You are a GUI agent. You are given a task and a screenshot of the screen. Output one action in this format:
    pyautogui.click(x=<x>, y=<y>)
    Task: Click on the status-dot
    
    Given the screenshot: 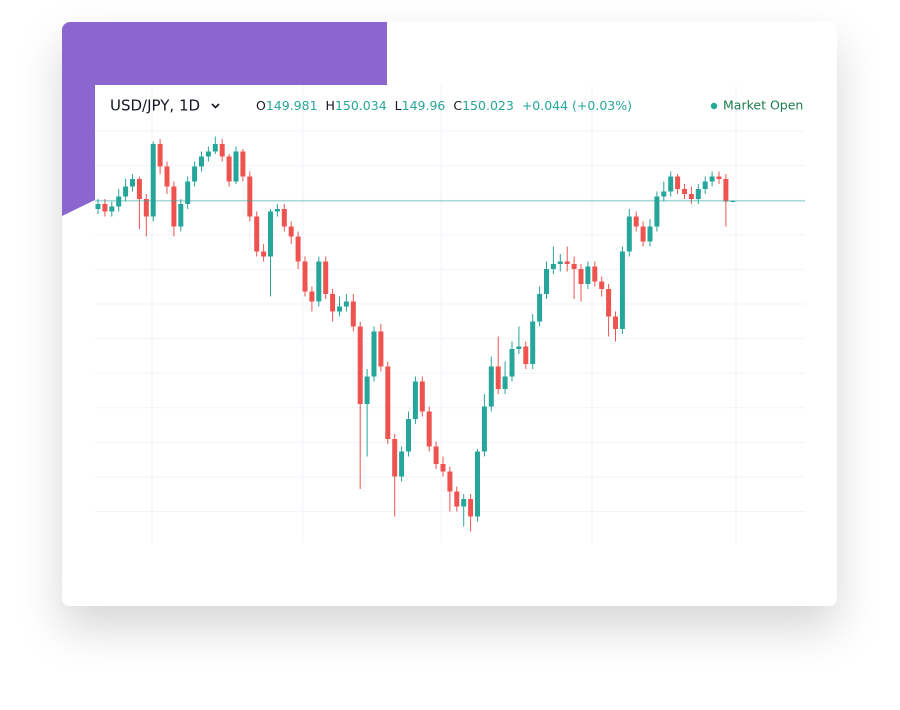 What is the action you would take?
    pyautogui.click(x=714, y=106)
    